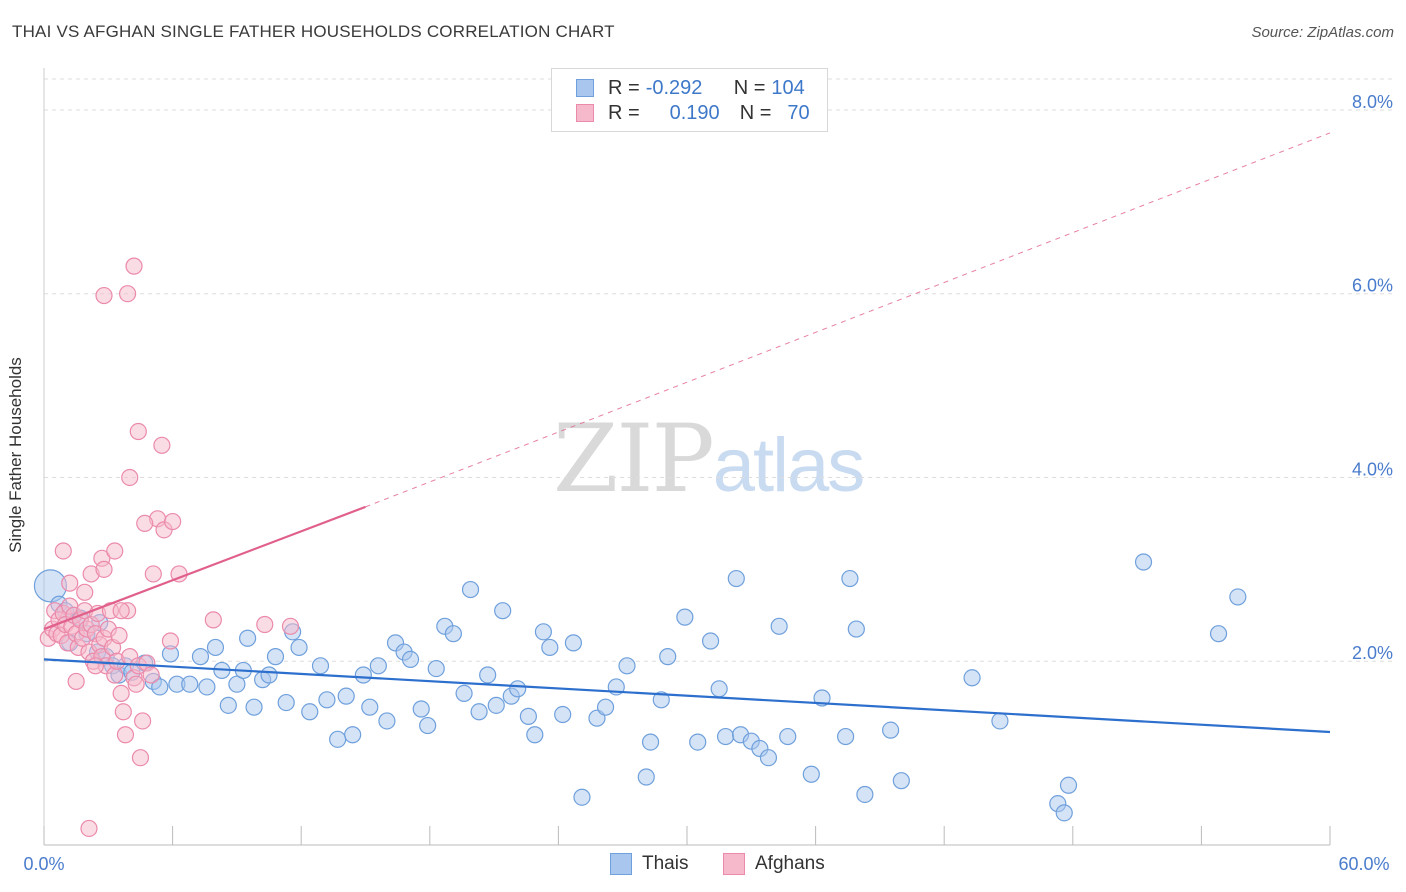 This screenshot has width=1406, height=892. I want to click on thai-r-value: -0.292, so click(674, 87).